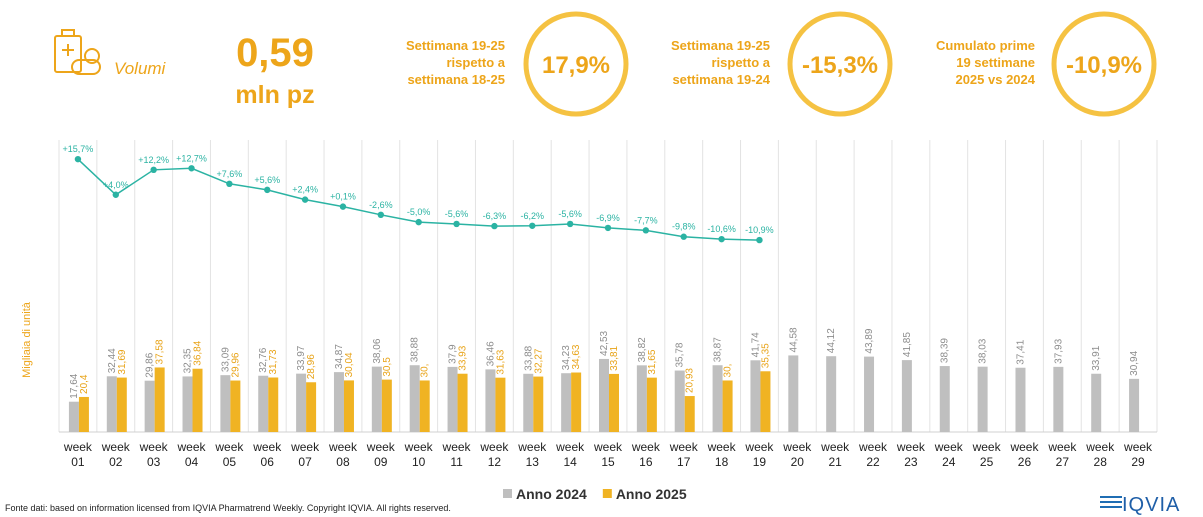 The width and height of the screenshot is (1203, 517). Describe the element at coordinates (263, 359) in the screenshot. I see `value-label: 32,76` at that location.